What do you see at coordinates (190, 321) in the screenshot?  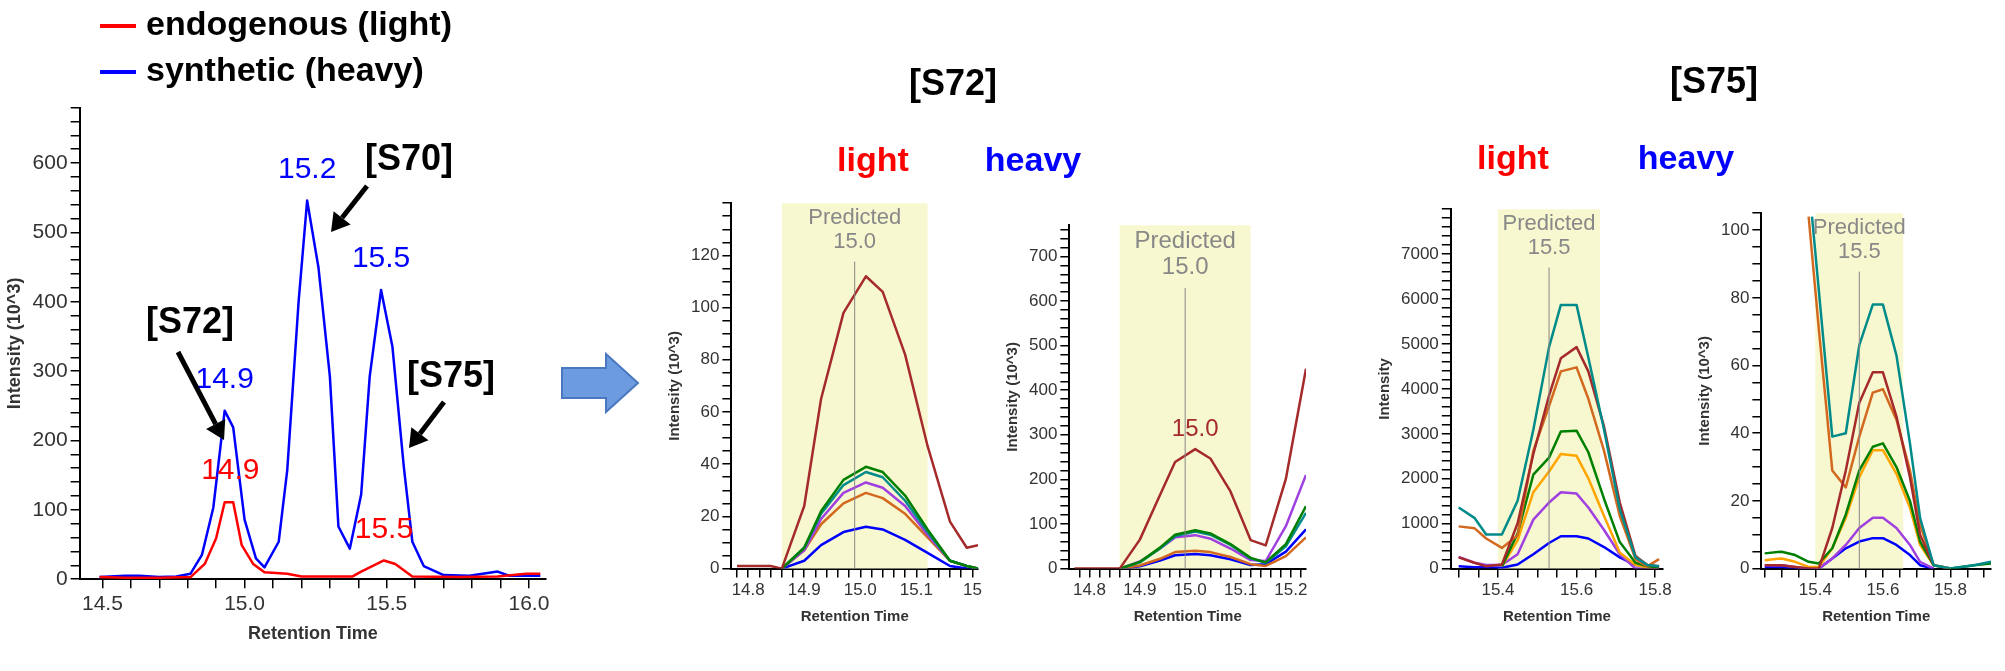 I see `annotation: [S72]` at bounding box center [190, 321].